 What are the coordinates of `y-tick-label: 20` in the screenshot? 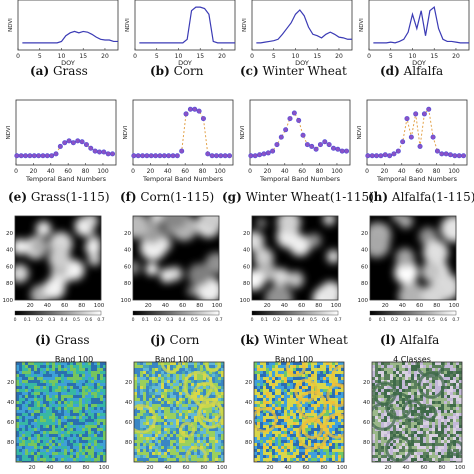 It's located at (366, 383).